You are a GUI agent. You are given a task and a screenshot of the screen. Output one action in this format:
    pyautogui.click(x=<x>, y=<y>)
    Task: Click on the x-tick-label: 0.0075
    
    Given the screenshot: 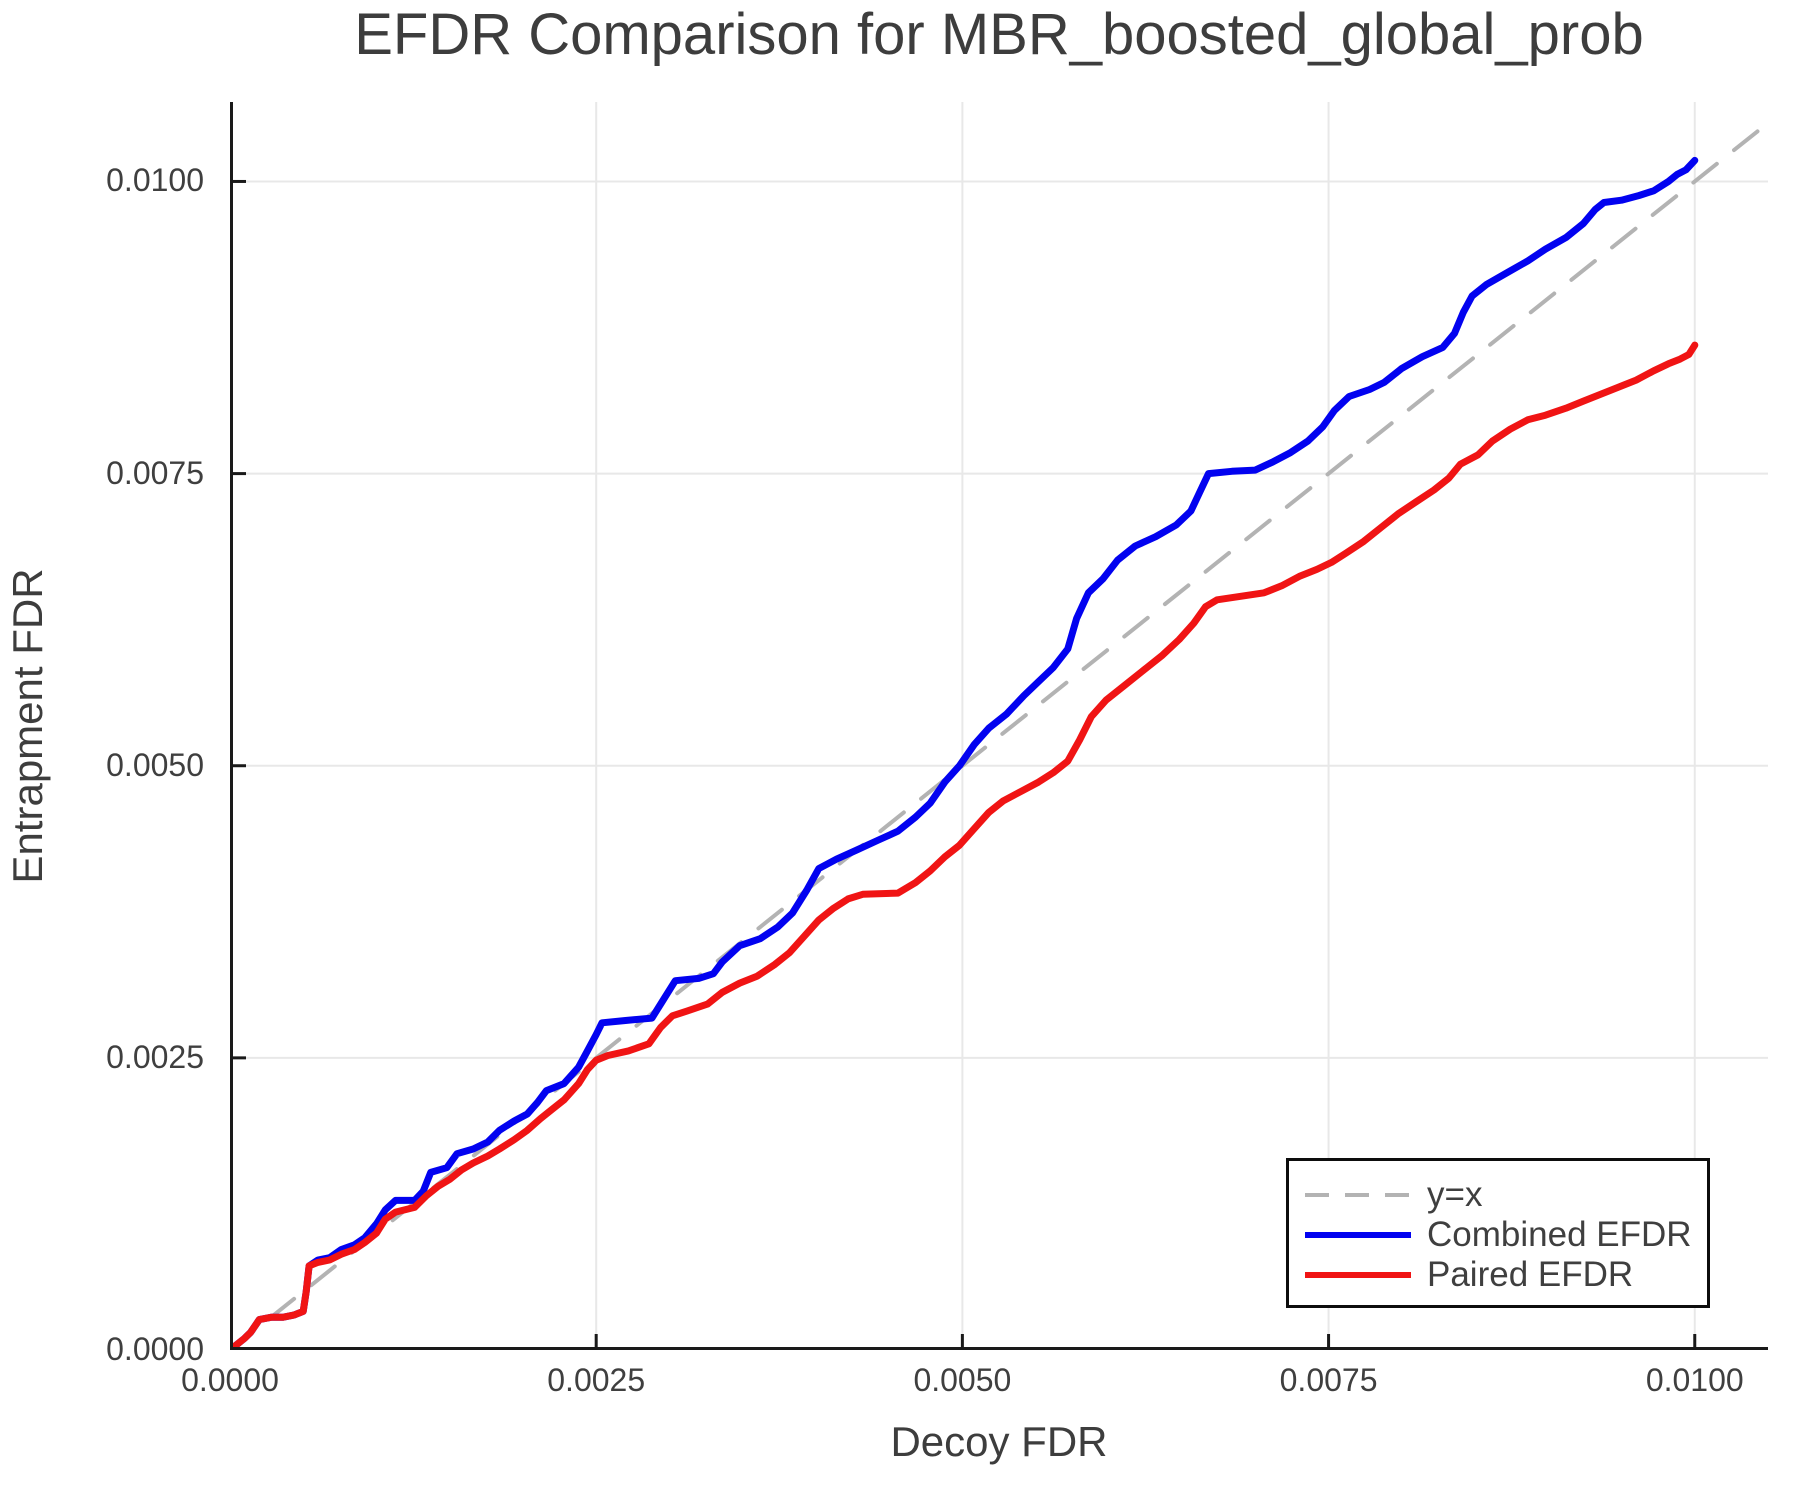 What is the action you would take?
    pyautogui.click(x=1328, y=1380)
    